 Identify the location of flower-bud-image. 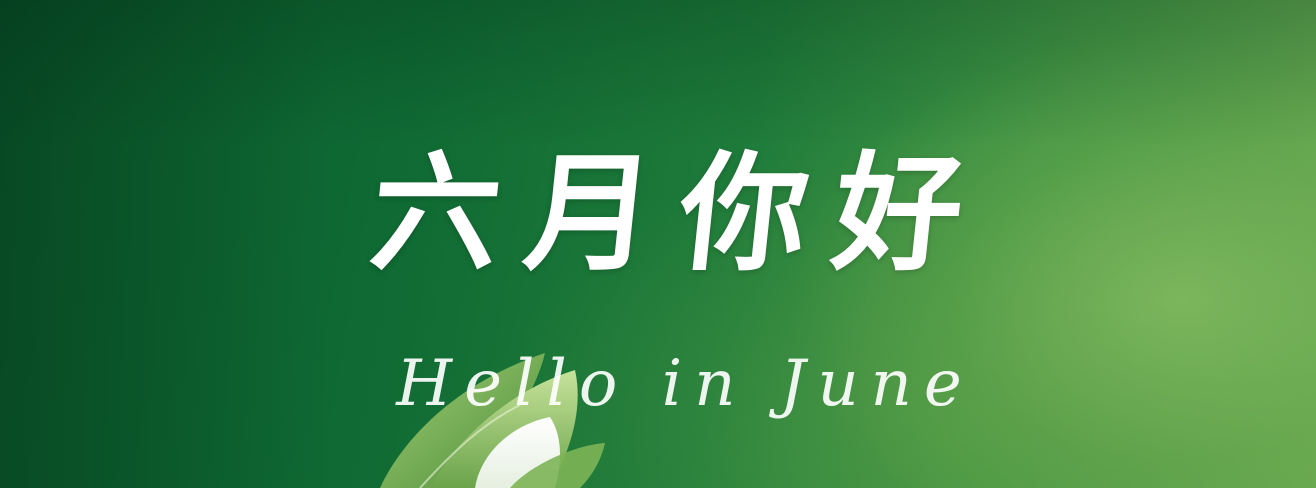
(492, 420).